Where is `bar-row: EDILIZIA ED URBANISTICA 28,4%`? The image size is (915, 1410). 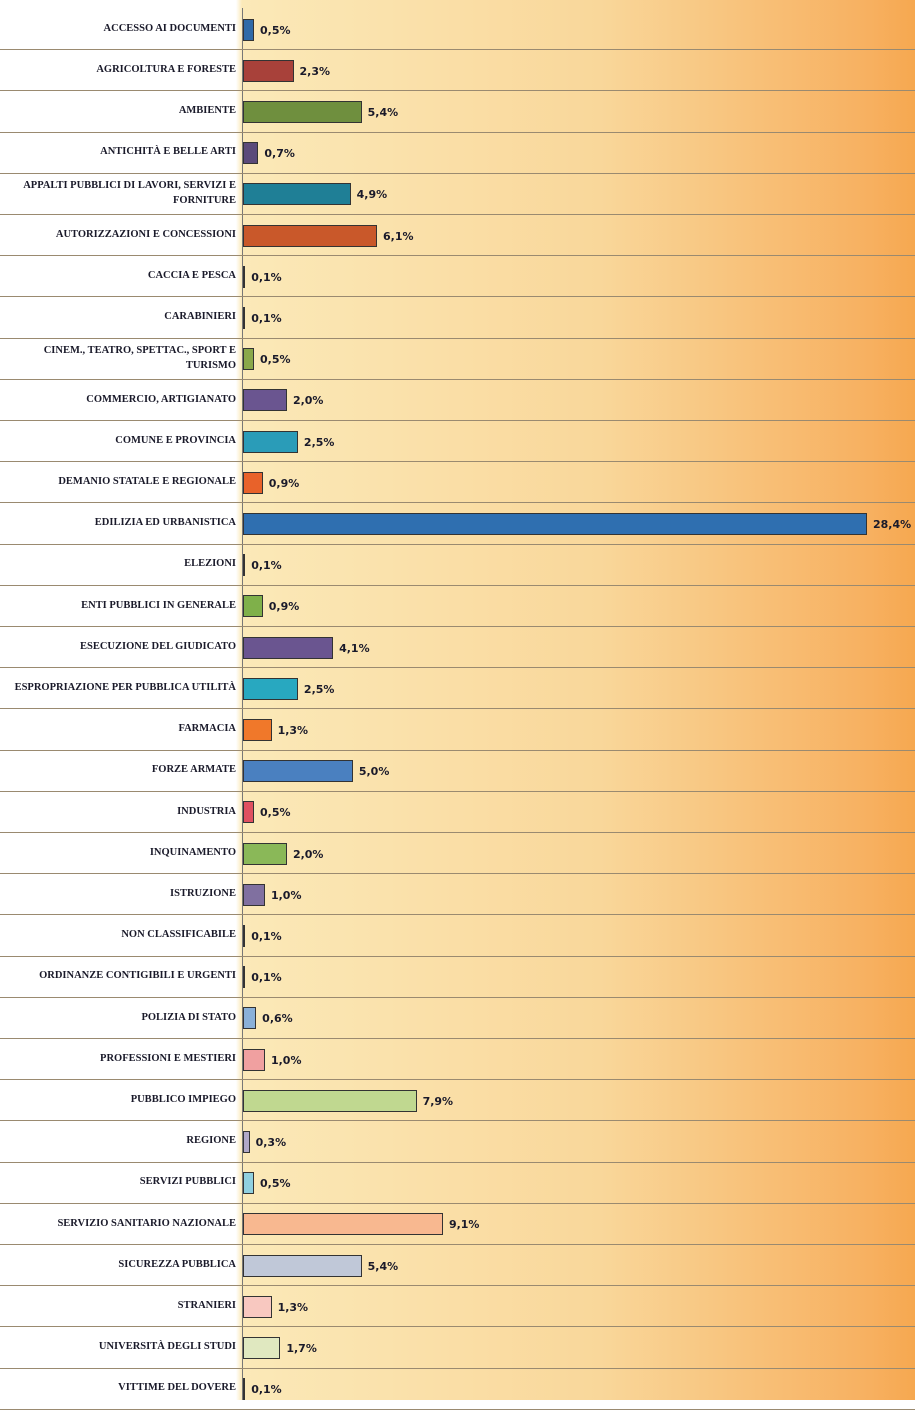
bar-row: EDILIZIA ED URBANISTICA 28,4% is located at coordinates (457, 524).